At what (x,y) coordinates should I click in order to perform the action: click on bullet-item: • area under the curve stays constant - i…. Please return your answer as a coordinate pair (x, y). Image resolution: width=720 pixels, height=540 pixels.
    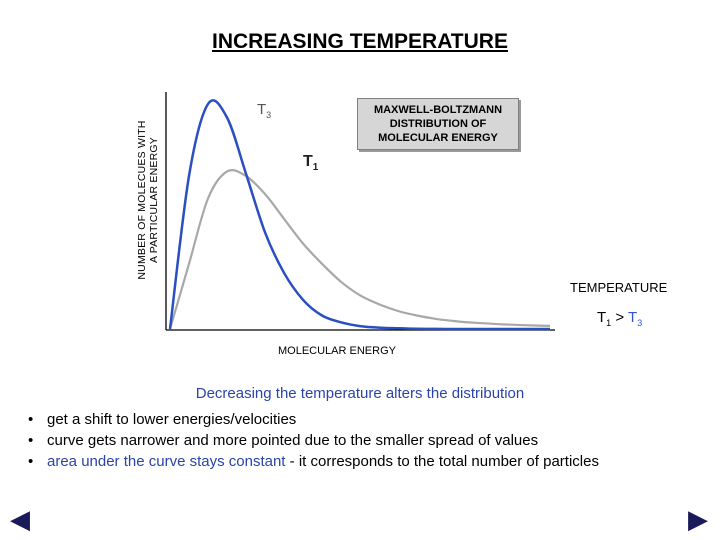
    Looking at the image, I should click on (313, 461).